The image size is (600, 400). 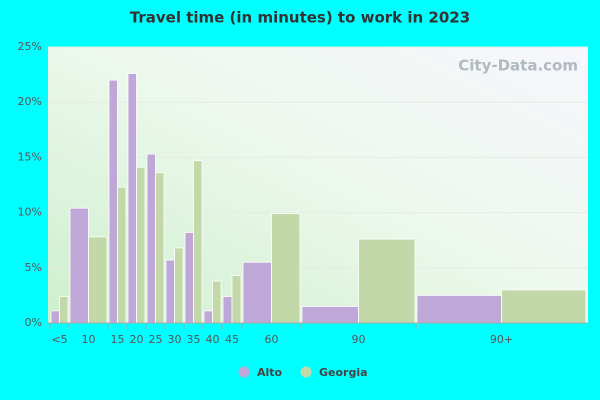 I want to click on y-tick-label: 0%, so click(x=33, y=322).